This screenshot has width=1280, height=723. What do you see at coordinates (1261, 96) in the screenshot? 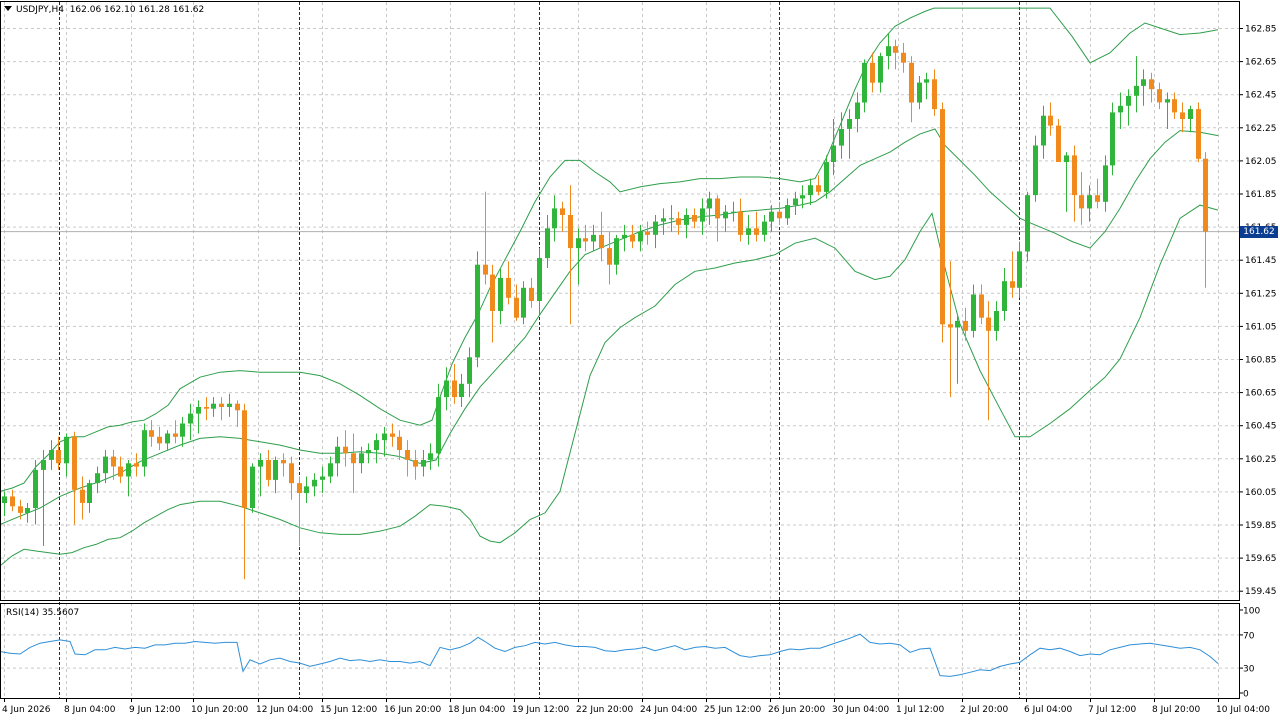
I see `price-tick-label: 162.45` at bounding box center [1261, 96].